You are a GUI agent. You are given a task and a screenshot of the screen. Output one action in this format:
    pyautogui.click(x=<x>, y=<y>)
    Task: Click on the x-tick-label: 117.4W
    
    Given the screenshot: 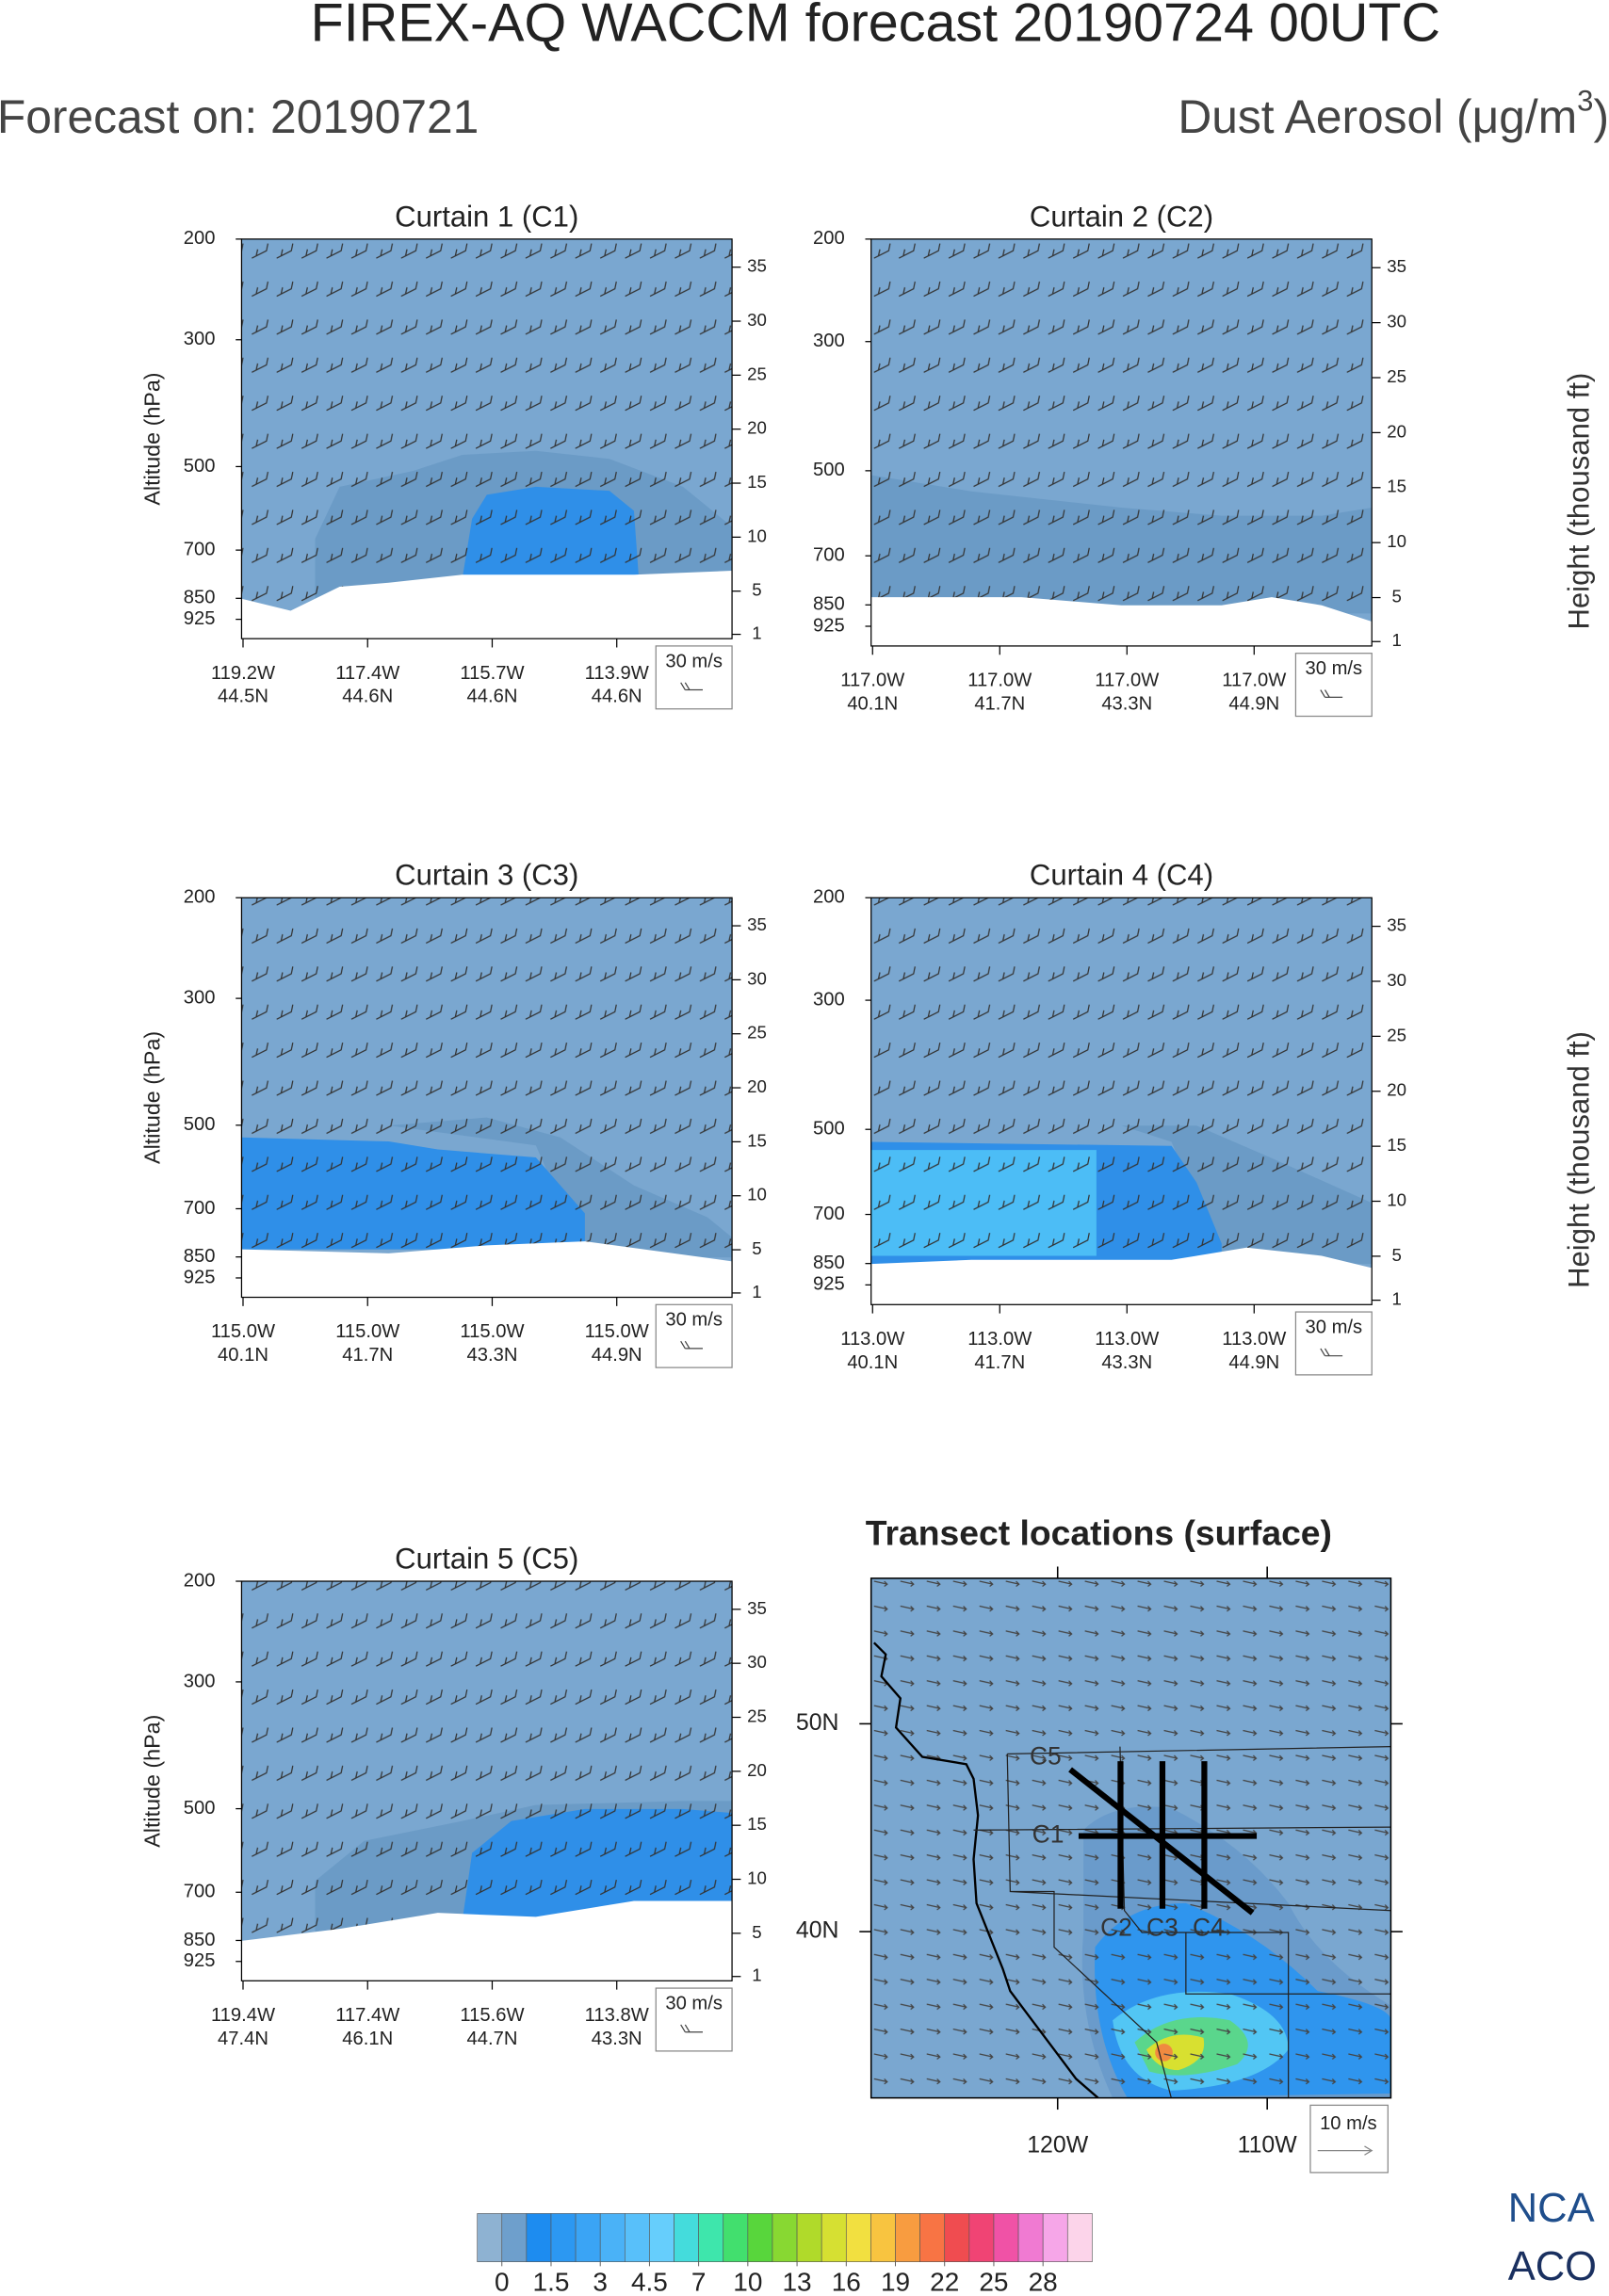 What is the action you would take?
    pyautogui.click(x=367, y=2015)
    